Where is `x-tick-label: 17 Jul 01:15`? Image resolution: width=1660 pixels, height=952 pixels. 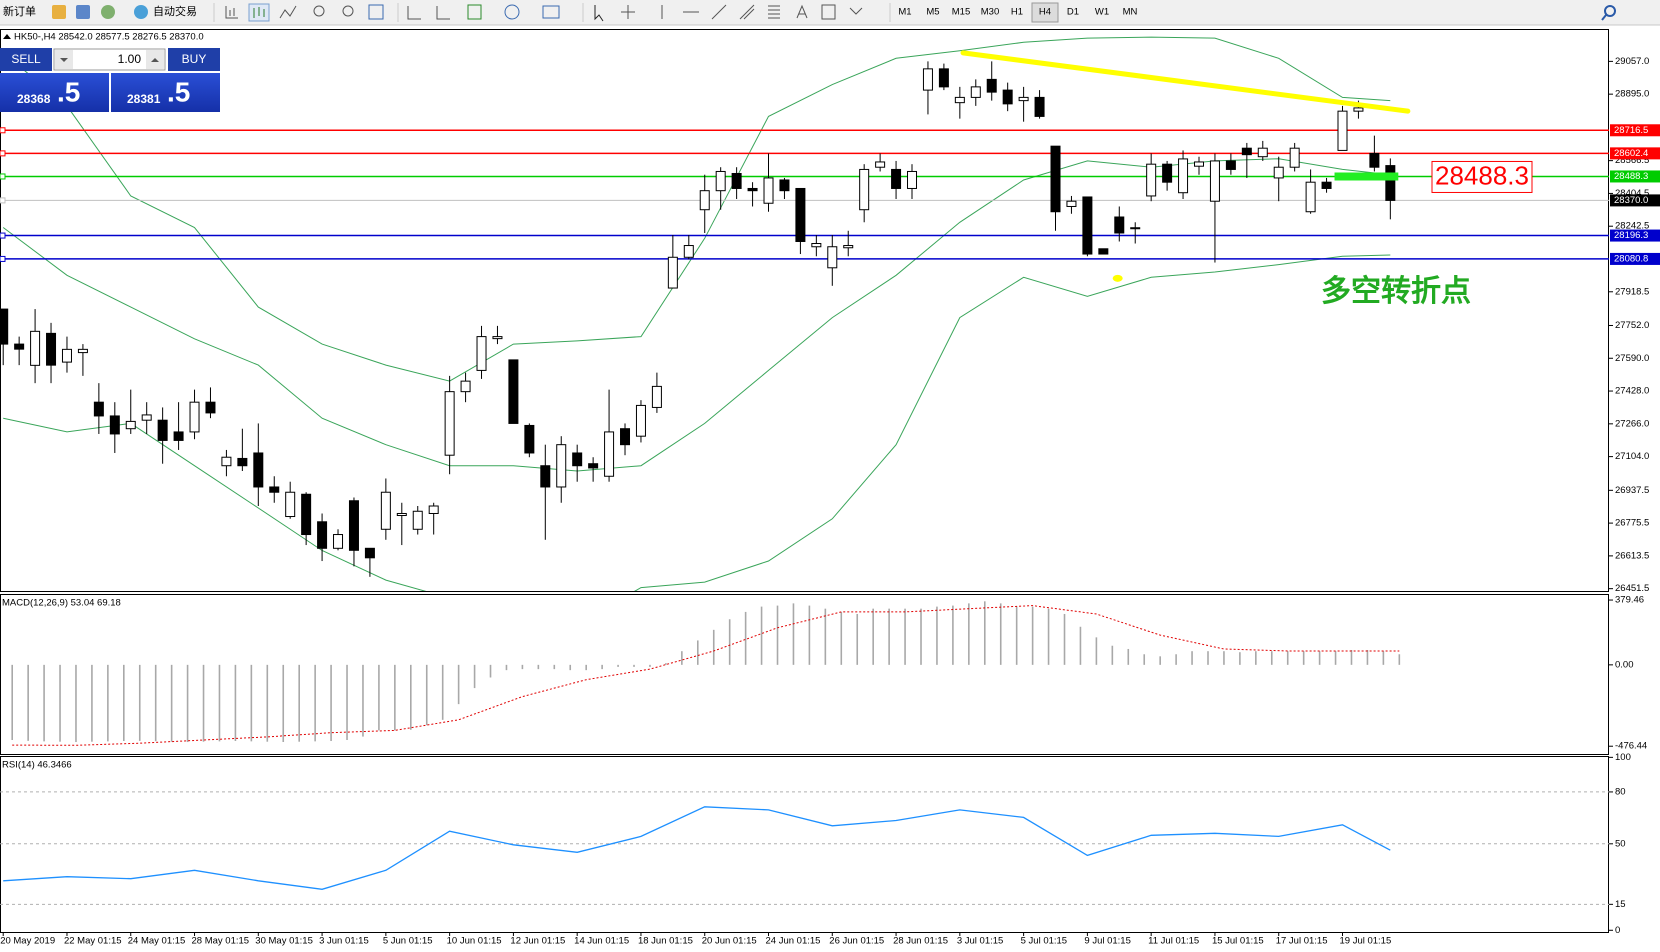 x-tick-label: 17 Jul 01:15 is located at coordinates (1302, 941).